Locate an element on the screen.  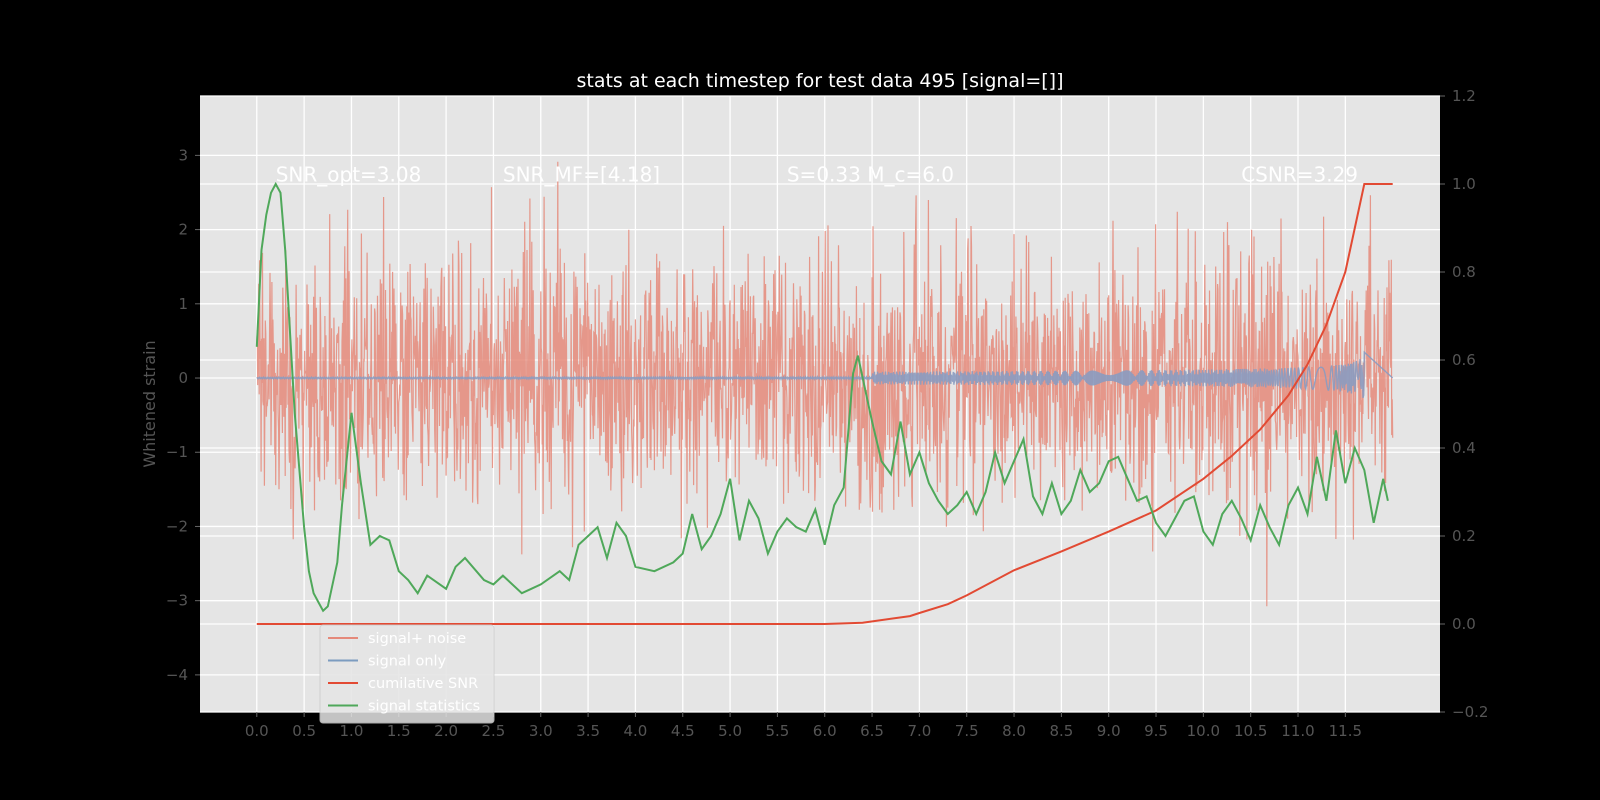
y2-tick-label: 0.6 is located at coordinates (1464, 360).